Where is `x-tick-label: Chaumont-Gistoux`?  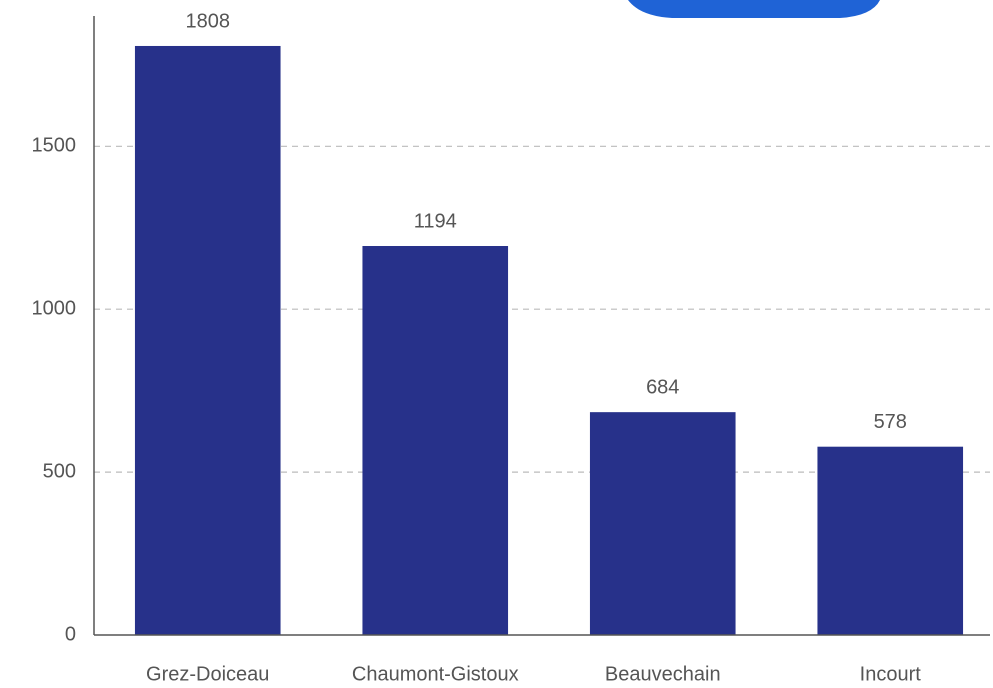
x-tick-label: Chaumont-Gistoux is located at coordinates (435, 674).